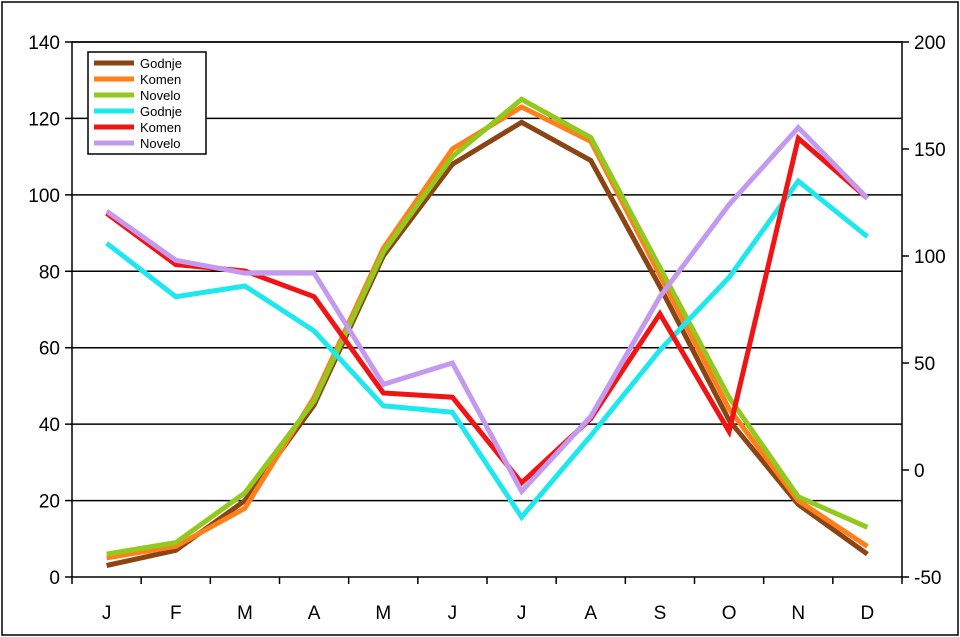  What do you see at coordinates (930, 43) in the screenshot?
I see `right-axis-tick-label: 200` at bounding box center [930, 43].